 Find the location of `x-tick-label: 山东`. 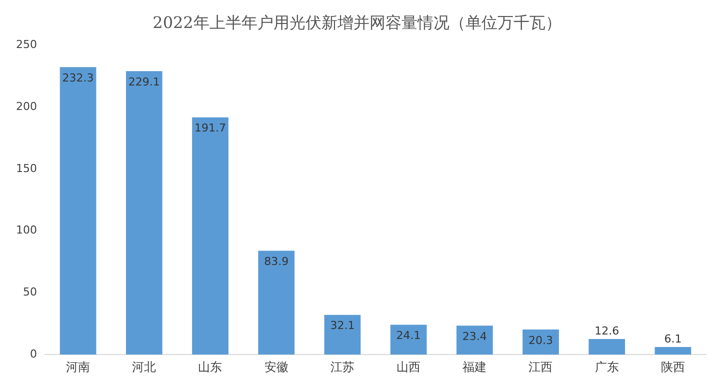

x-tick-label: 山东 is located at coordinates (210, 367).